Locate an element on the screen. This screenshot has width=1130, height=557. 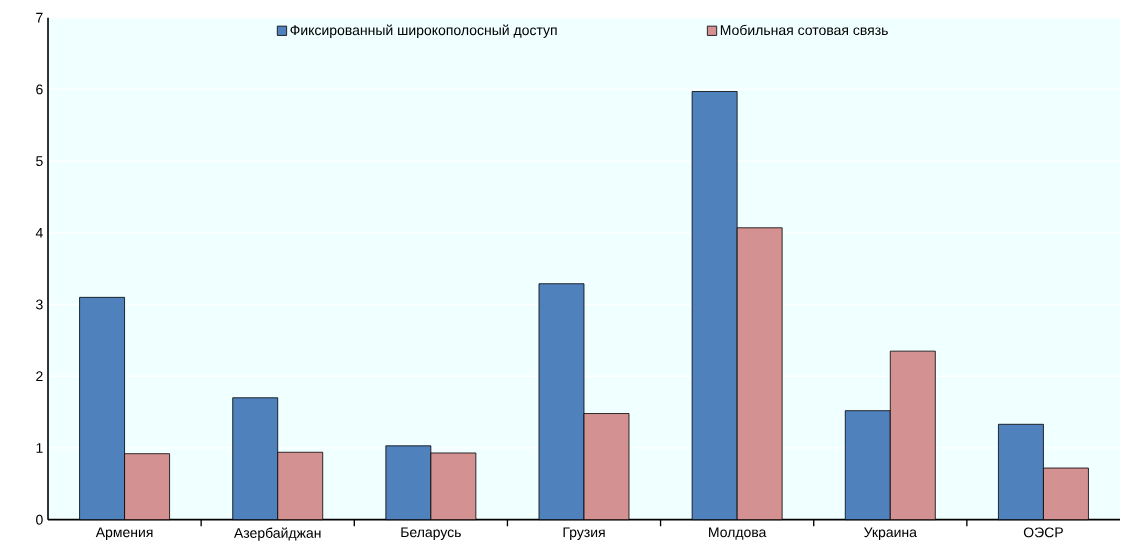
y-tick-label: 3 is located at coordinates (39, 304).